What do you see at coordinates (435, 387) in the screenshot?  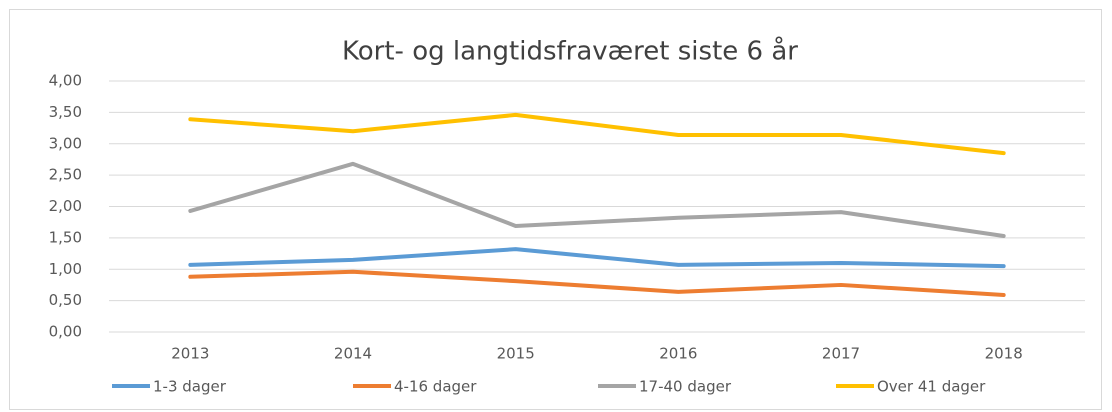 I see `legend-label: 4-16 dager` at bounding box center [435, 387].